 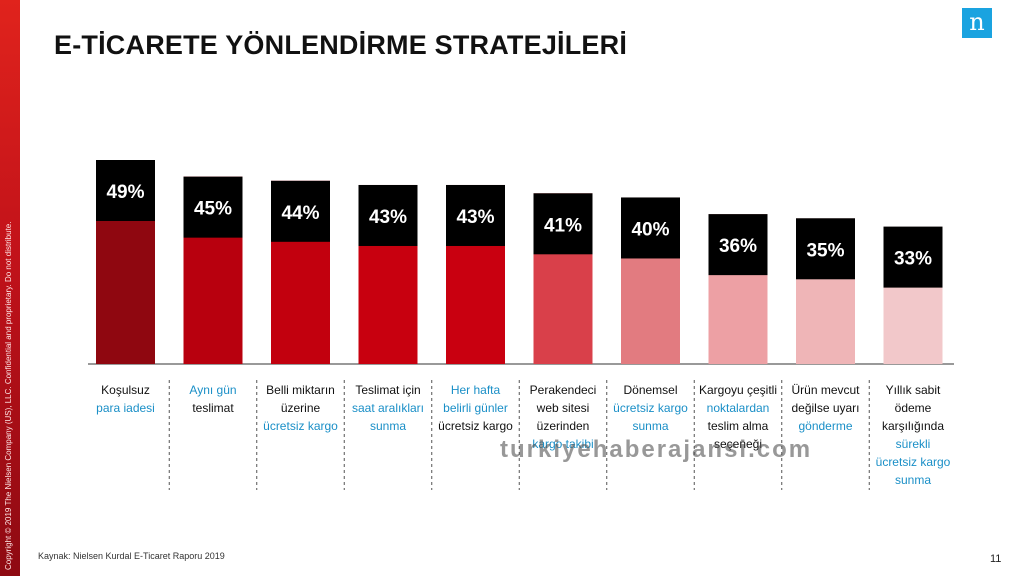 What do you see at coordinates (825, 390) in the screenshot?
I see `category-label-line: Ürün mevcut` at bounding box center [825, 390].